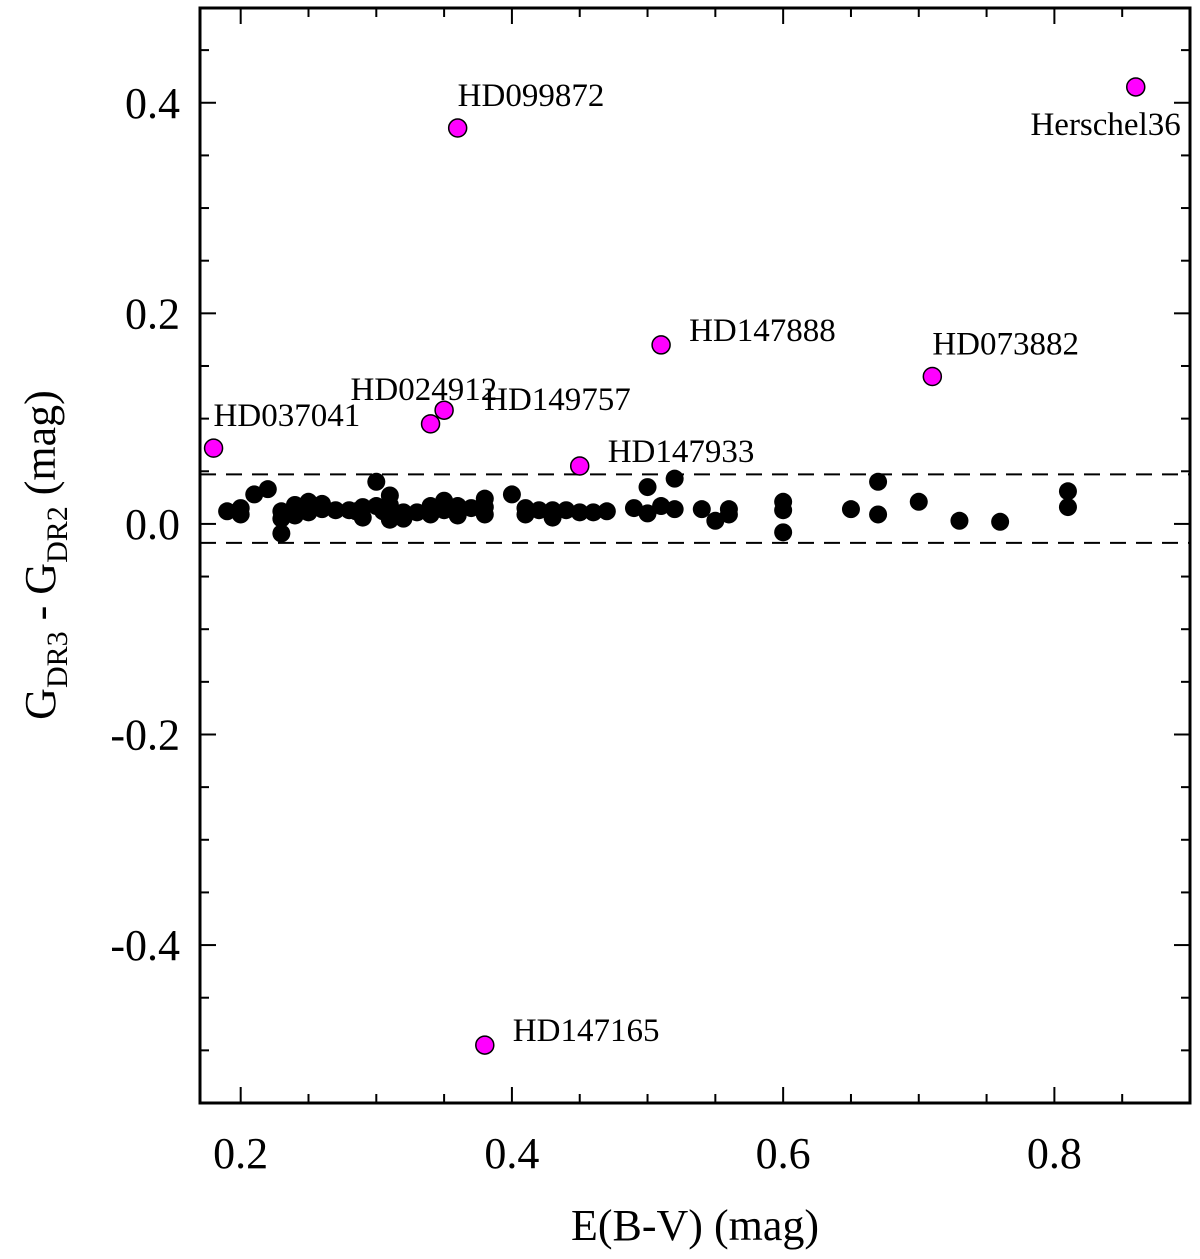  I want to click on x-tick-label: 0.6, so click(783, 1153).